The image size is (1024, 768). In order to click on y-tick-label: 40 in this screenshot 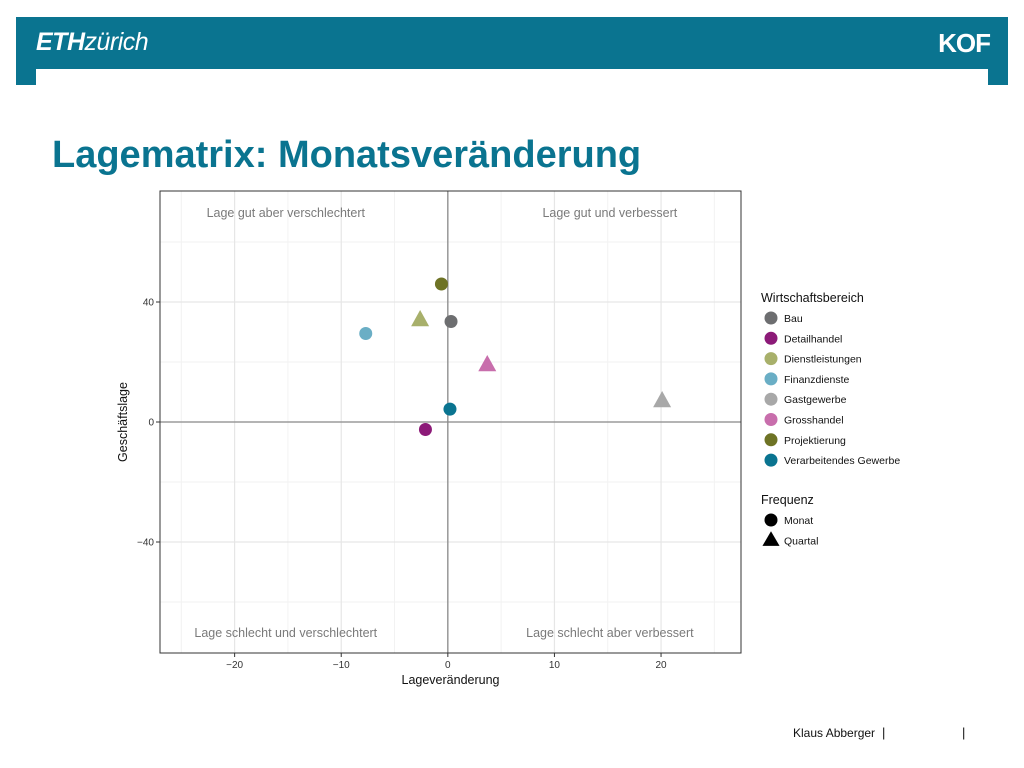, I will do `click(149, 303)`.